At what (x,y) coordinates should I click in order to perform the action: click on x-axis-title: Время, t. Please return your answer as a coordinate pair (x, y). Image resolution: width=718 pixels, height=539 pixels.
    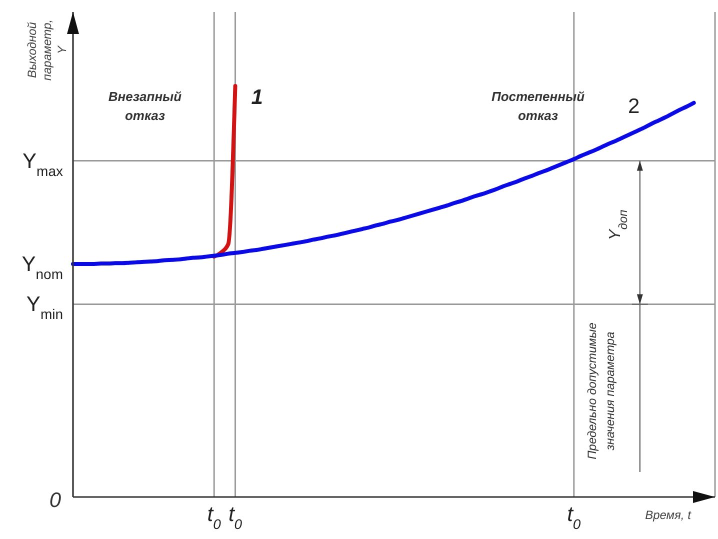
    Looking at the image, I should click on (668, 515).